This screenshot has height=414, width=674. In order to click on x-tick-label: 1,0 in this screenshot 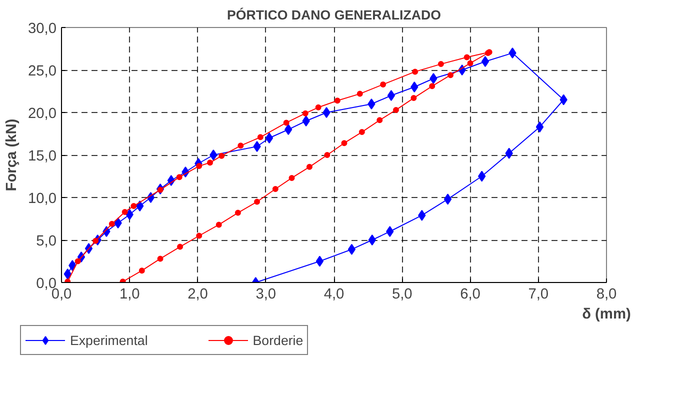, I will do `click(129, 294)`.